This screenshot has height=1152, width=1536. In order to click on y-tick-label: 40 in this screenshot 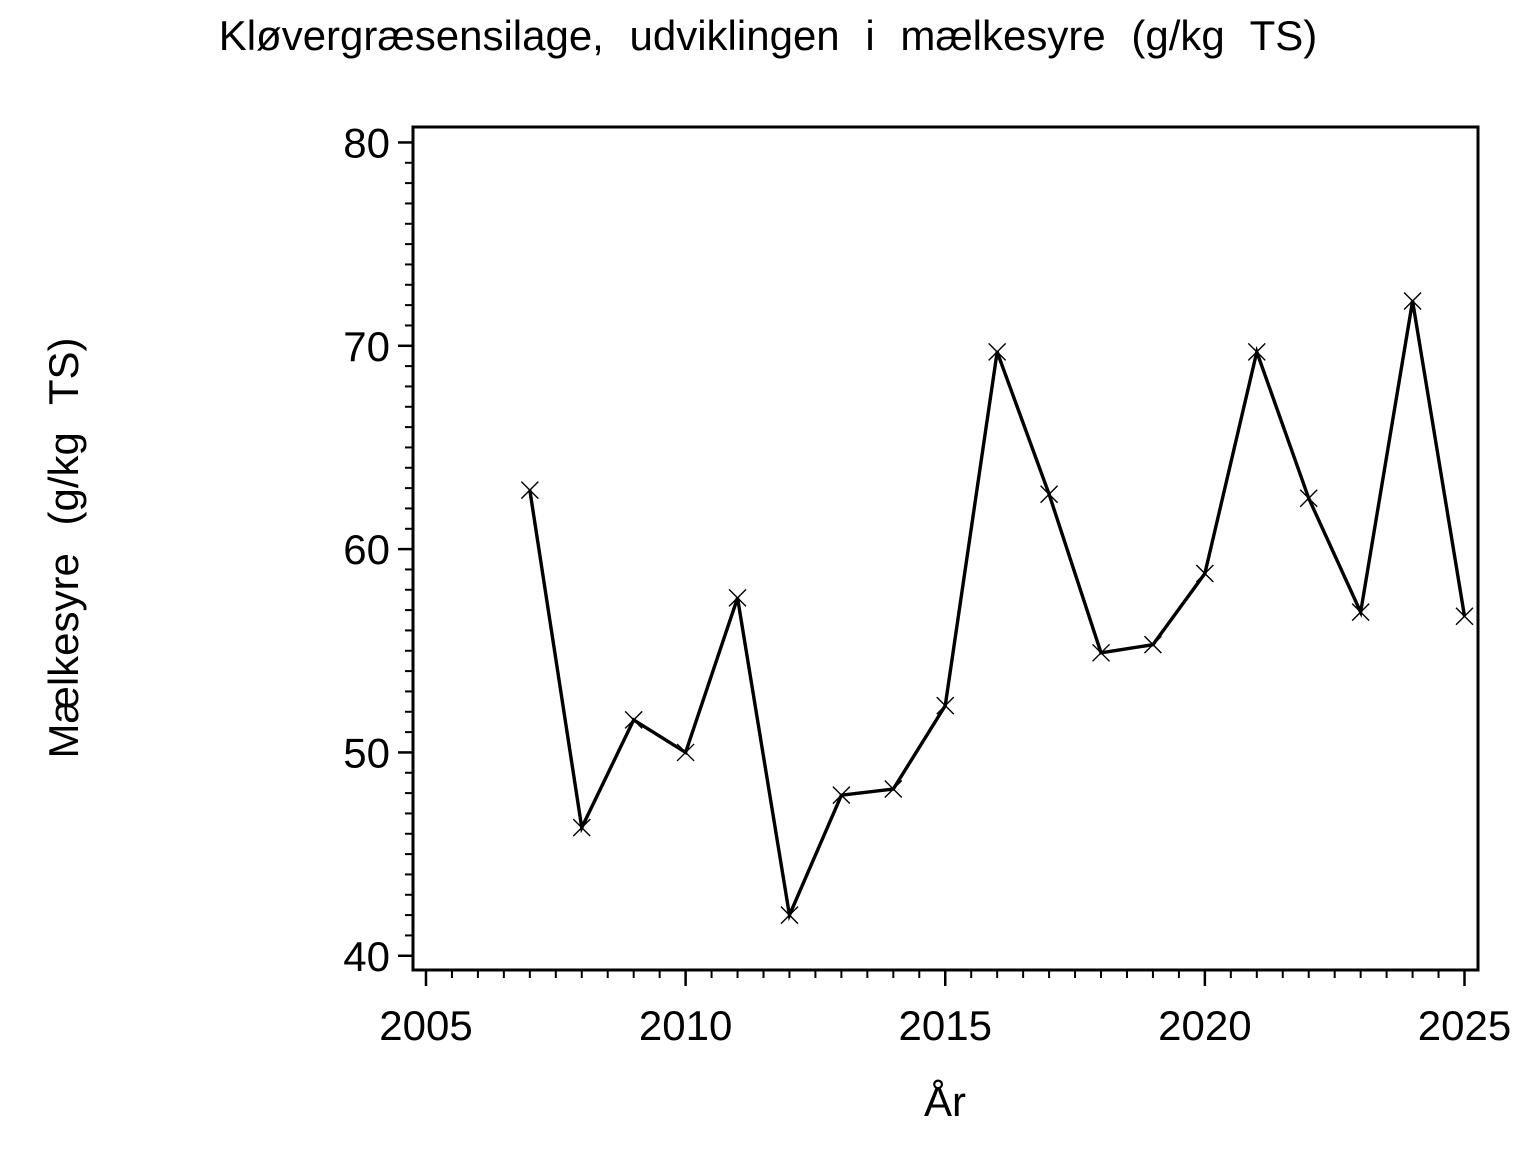, I will do `click(366, 956)`.